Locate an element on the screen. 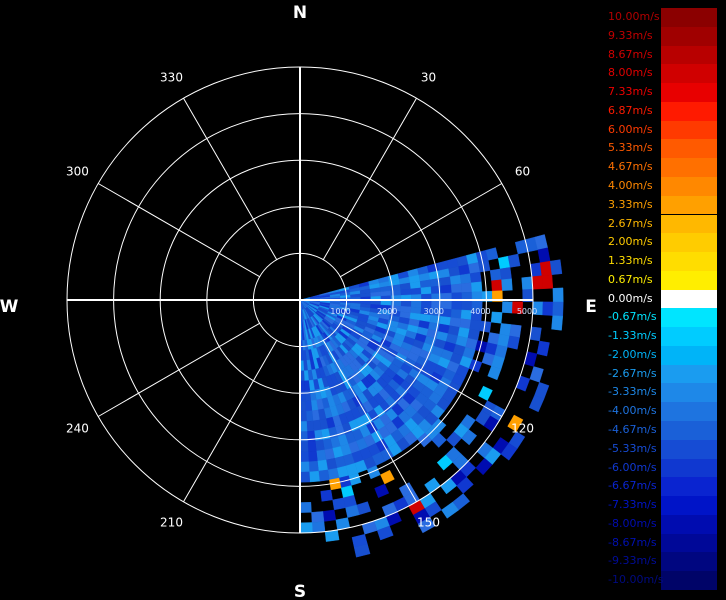  legend-entry: -8.67m/s is located at coordinates (661, 543).